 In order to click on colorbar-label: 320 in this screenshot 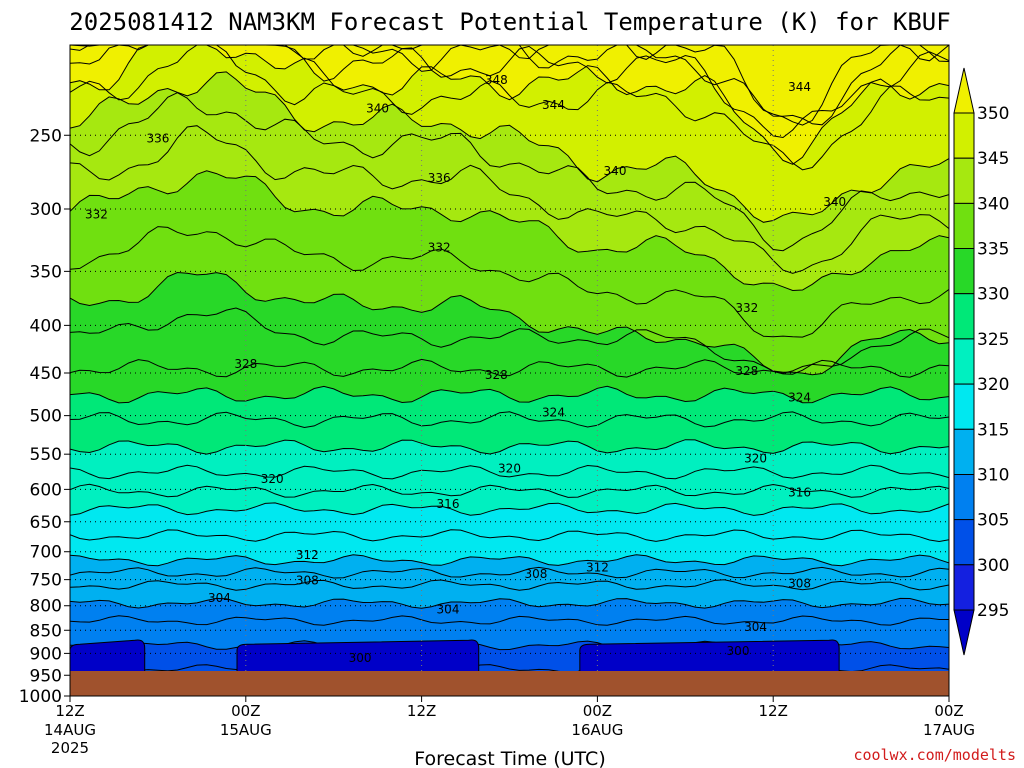, I will do `click(993, 385)`.